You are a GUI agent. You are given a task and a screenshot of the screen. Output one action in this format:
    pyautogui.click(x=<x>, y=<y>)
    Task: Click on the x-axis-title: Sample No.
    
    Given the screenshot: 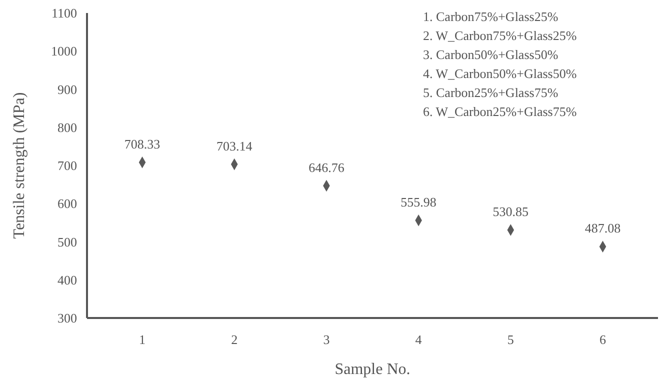 What is the action you would take?
    pyautogui.click(x=372, y=369)
    